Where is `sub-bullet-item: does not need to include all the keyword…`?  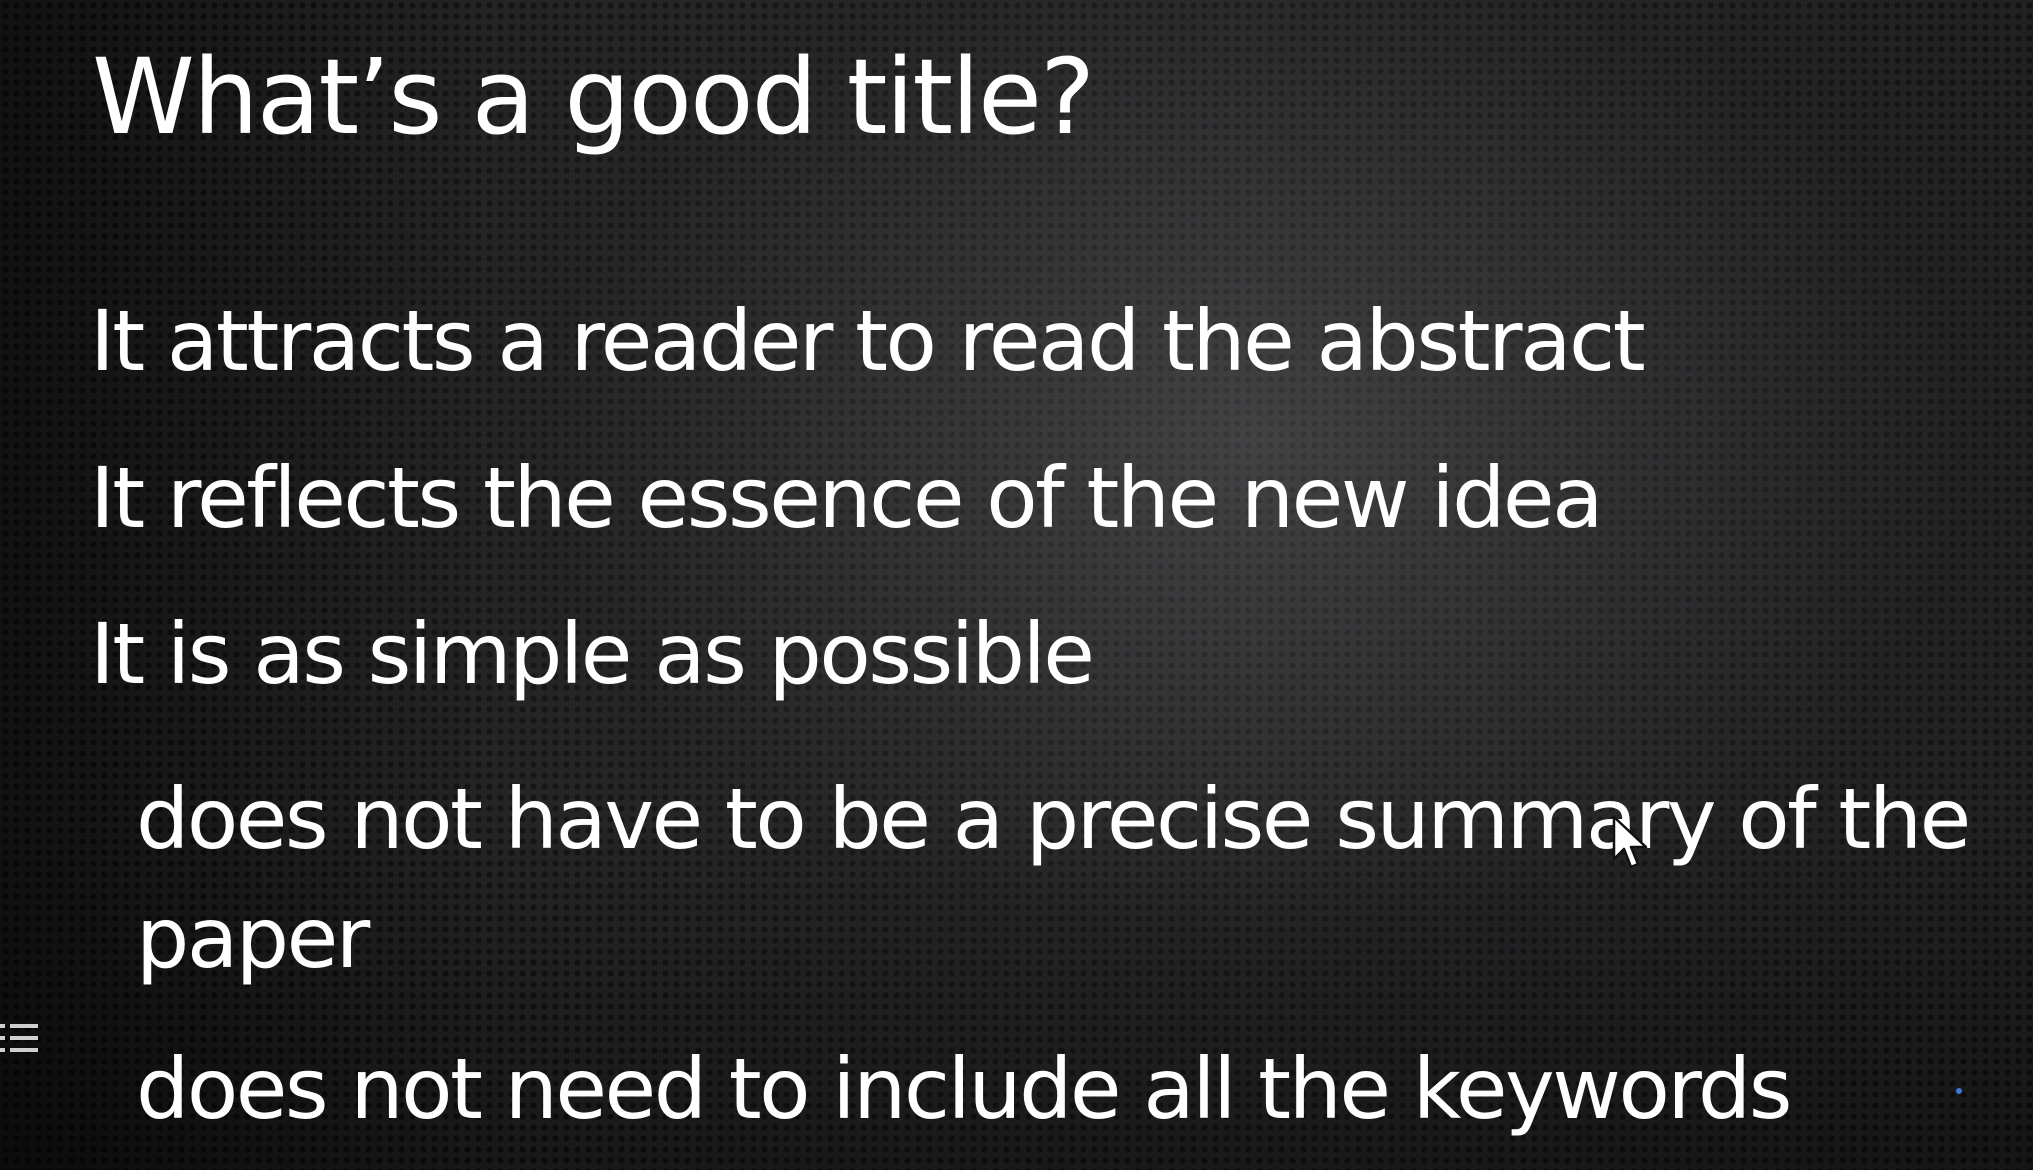 sub-bullet-item: does not need to include all the keyword… is located at coordinates (964, 1089).